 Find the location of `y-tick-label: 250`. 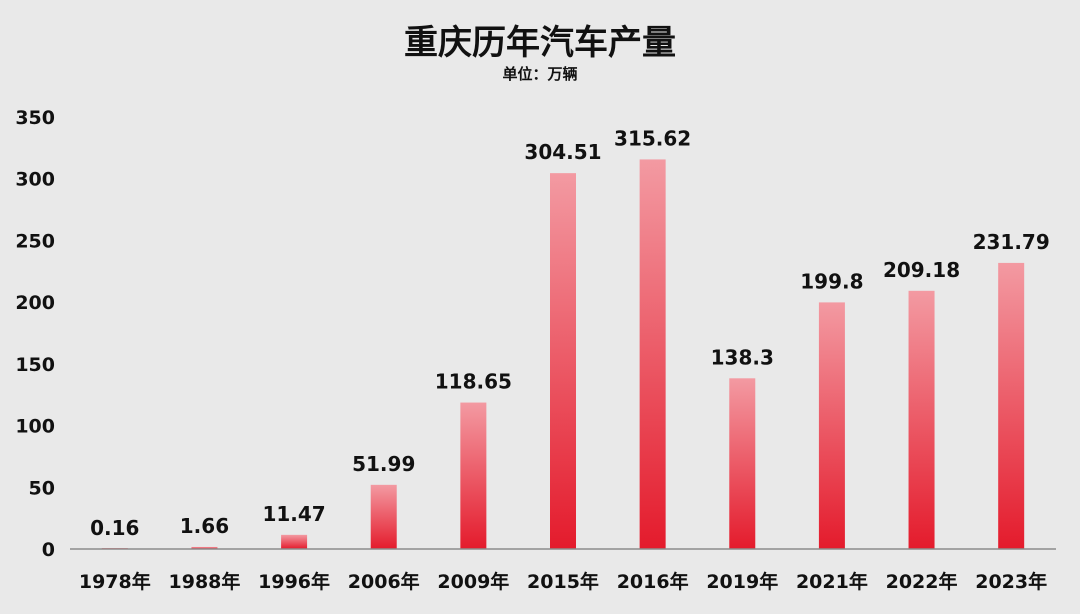

y-tick-label: 250 is located at coordinates (35, 241).